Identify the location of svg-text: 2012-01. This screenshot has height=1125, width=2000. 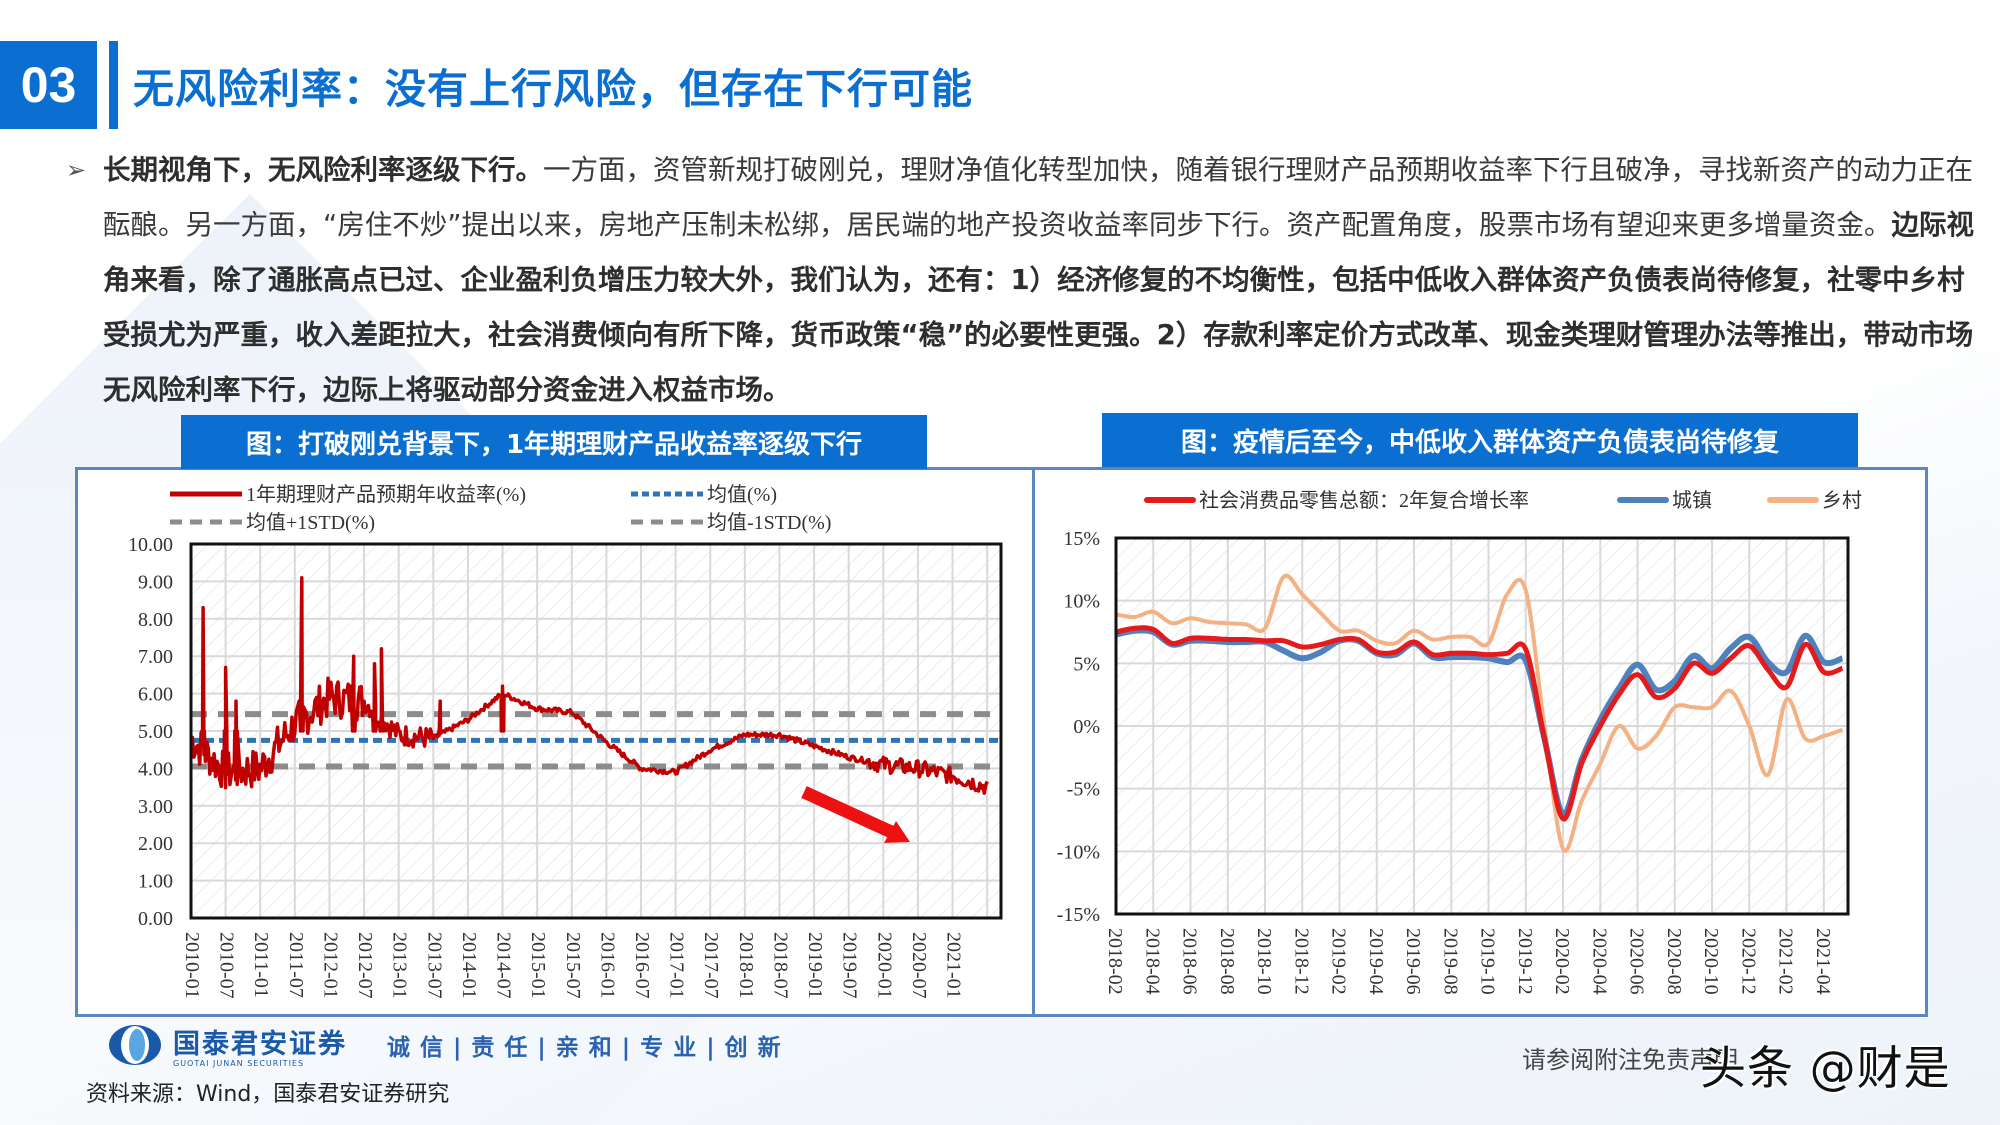
(330, 965).